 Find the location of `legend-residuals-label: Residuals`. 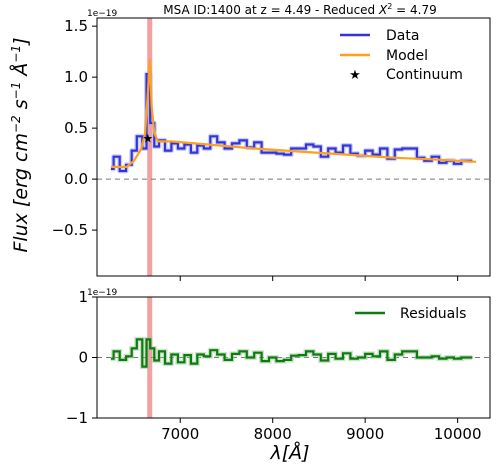

legend-residuals-label: Residuals is located at coordinates (433, 314).